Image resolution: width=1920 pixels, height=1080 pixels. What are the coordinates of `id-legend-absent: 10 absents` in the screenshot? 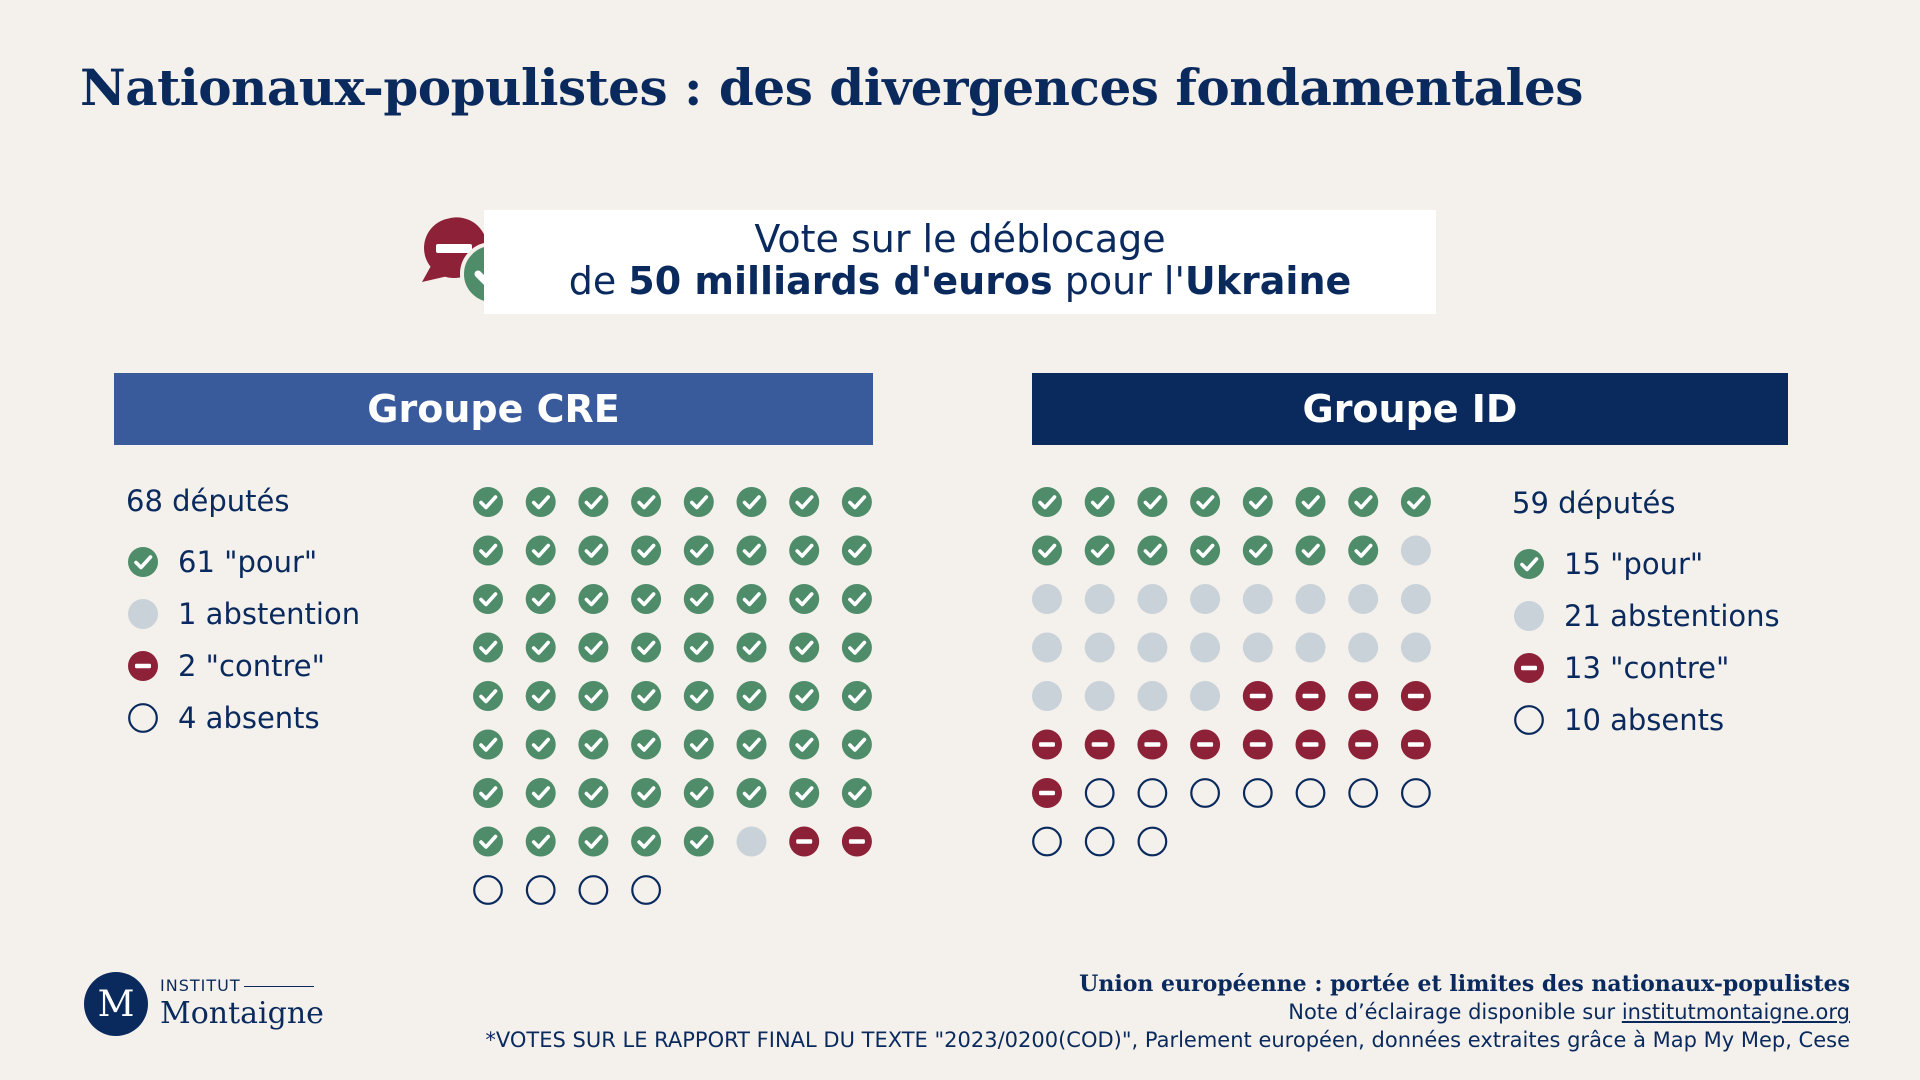 It's located at (1646, 720).